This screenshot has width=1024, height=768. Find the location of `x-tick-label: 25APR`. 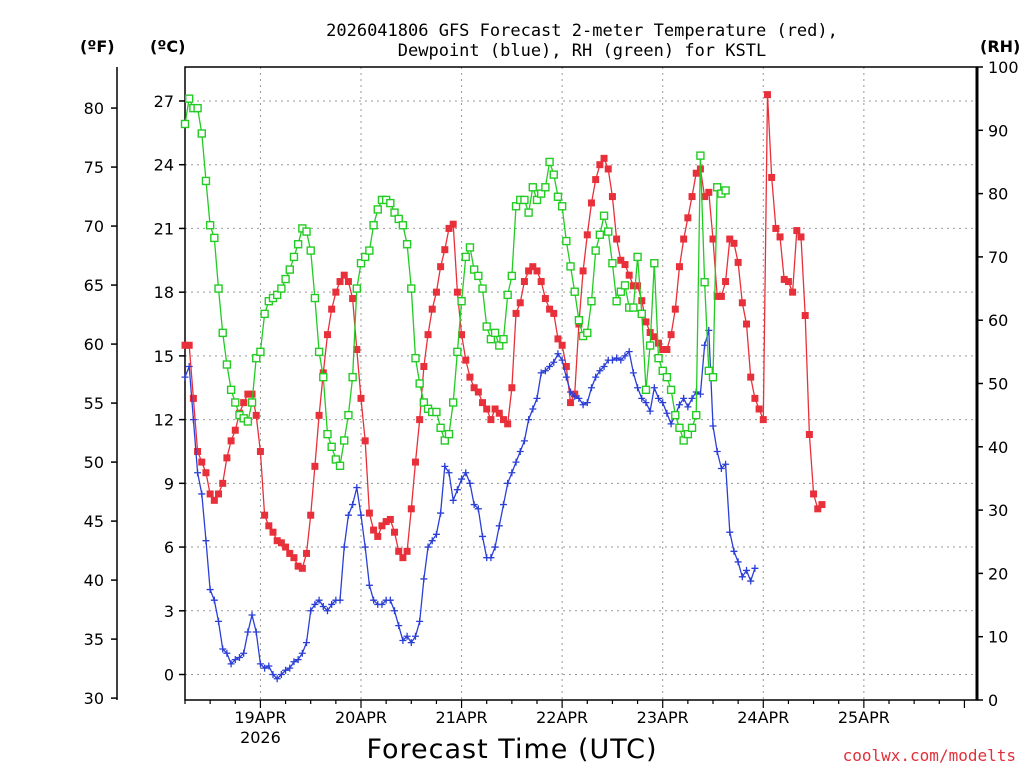

x-tick-label: 25APR is located at coordinates (864, 717).